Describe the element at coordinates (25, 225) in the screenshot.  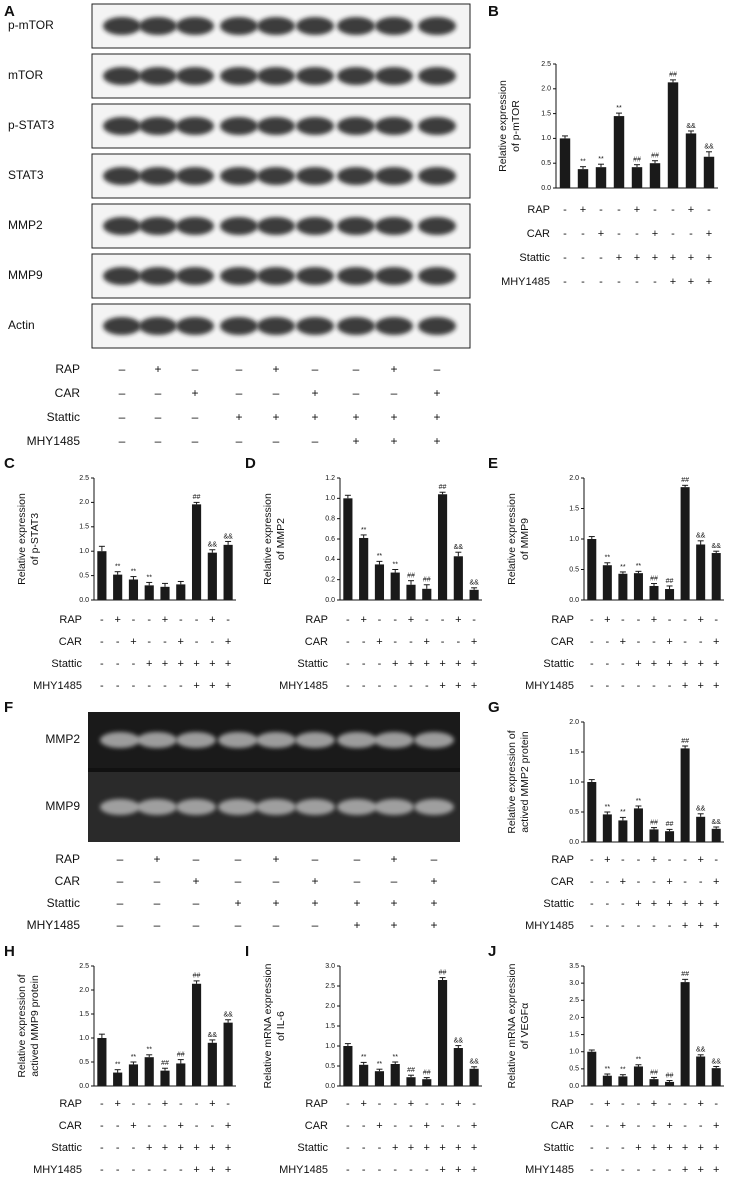
I see `blot-label: MMP2` at that location.